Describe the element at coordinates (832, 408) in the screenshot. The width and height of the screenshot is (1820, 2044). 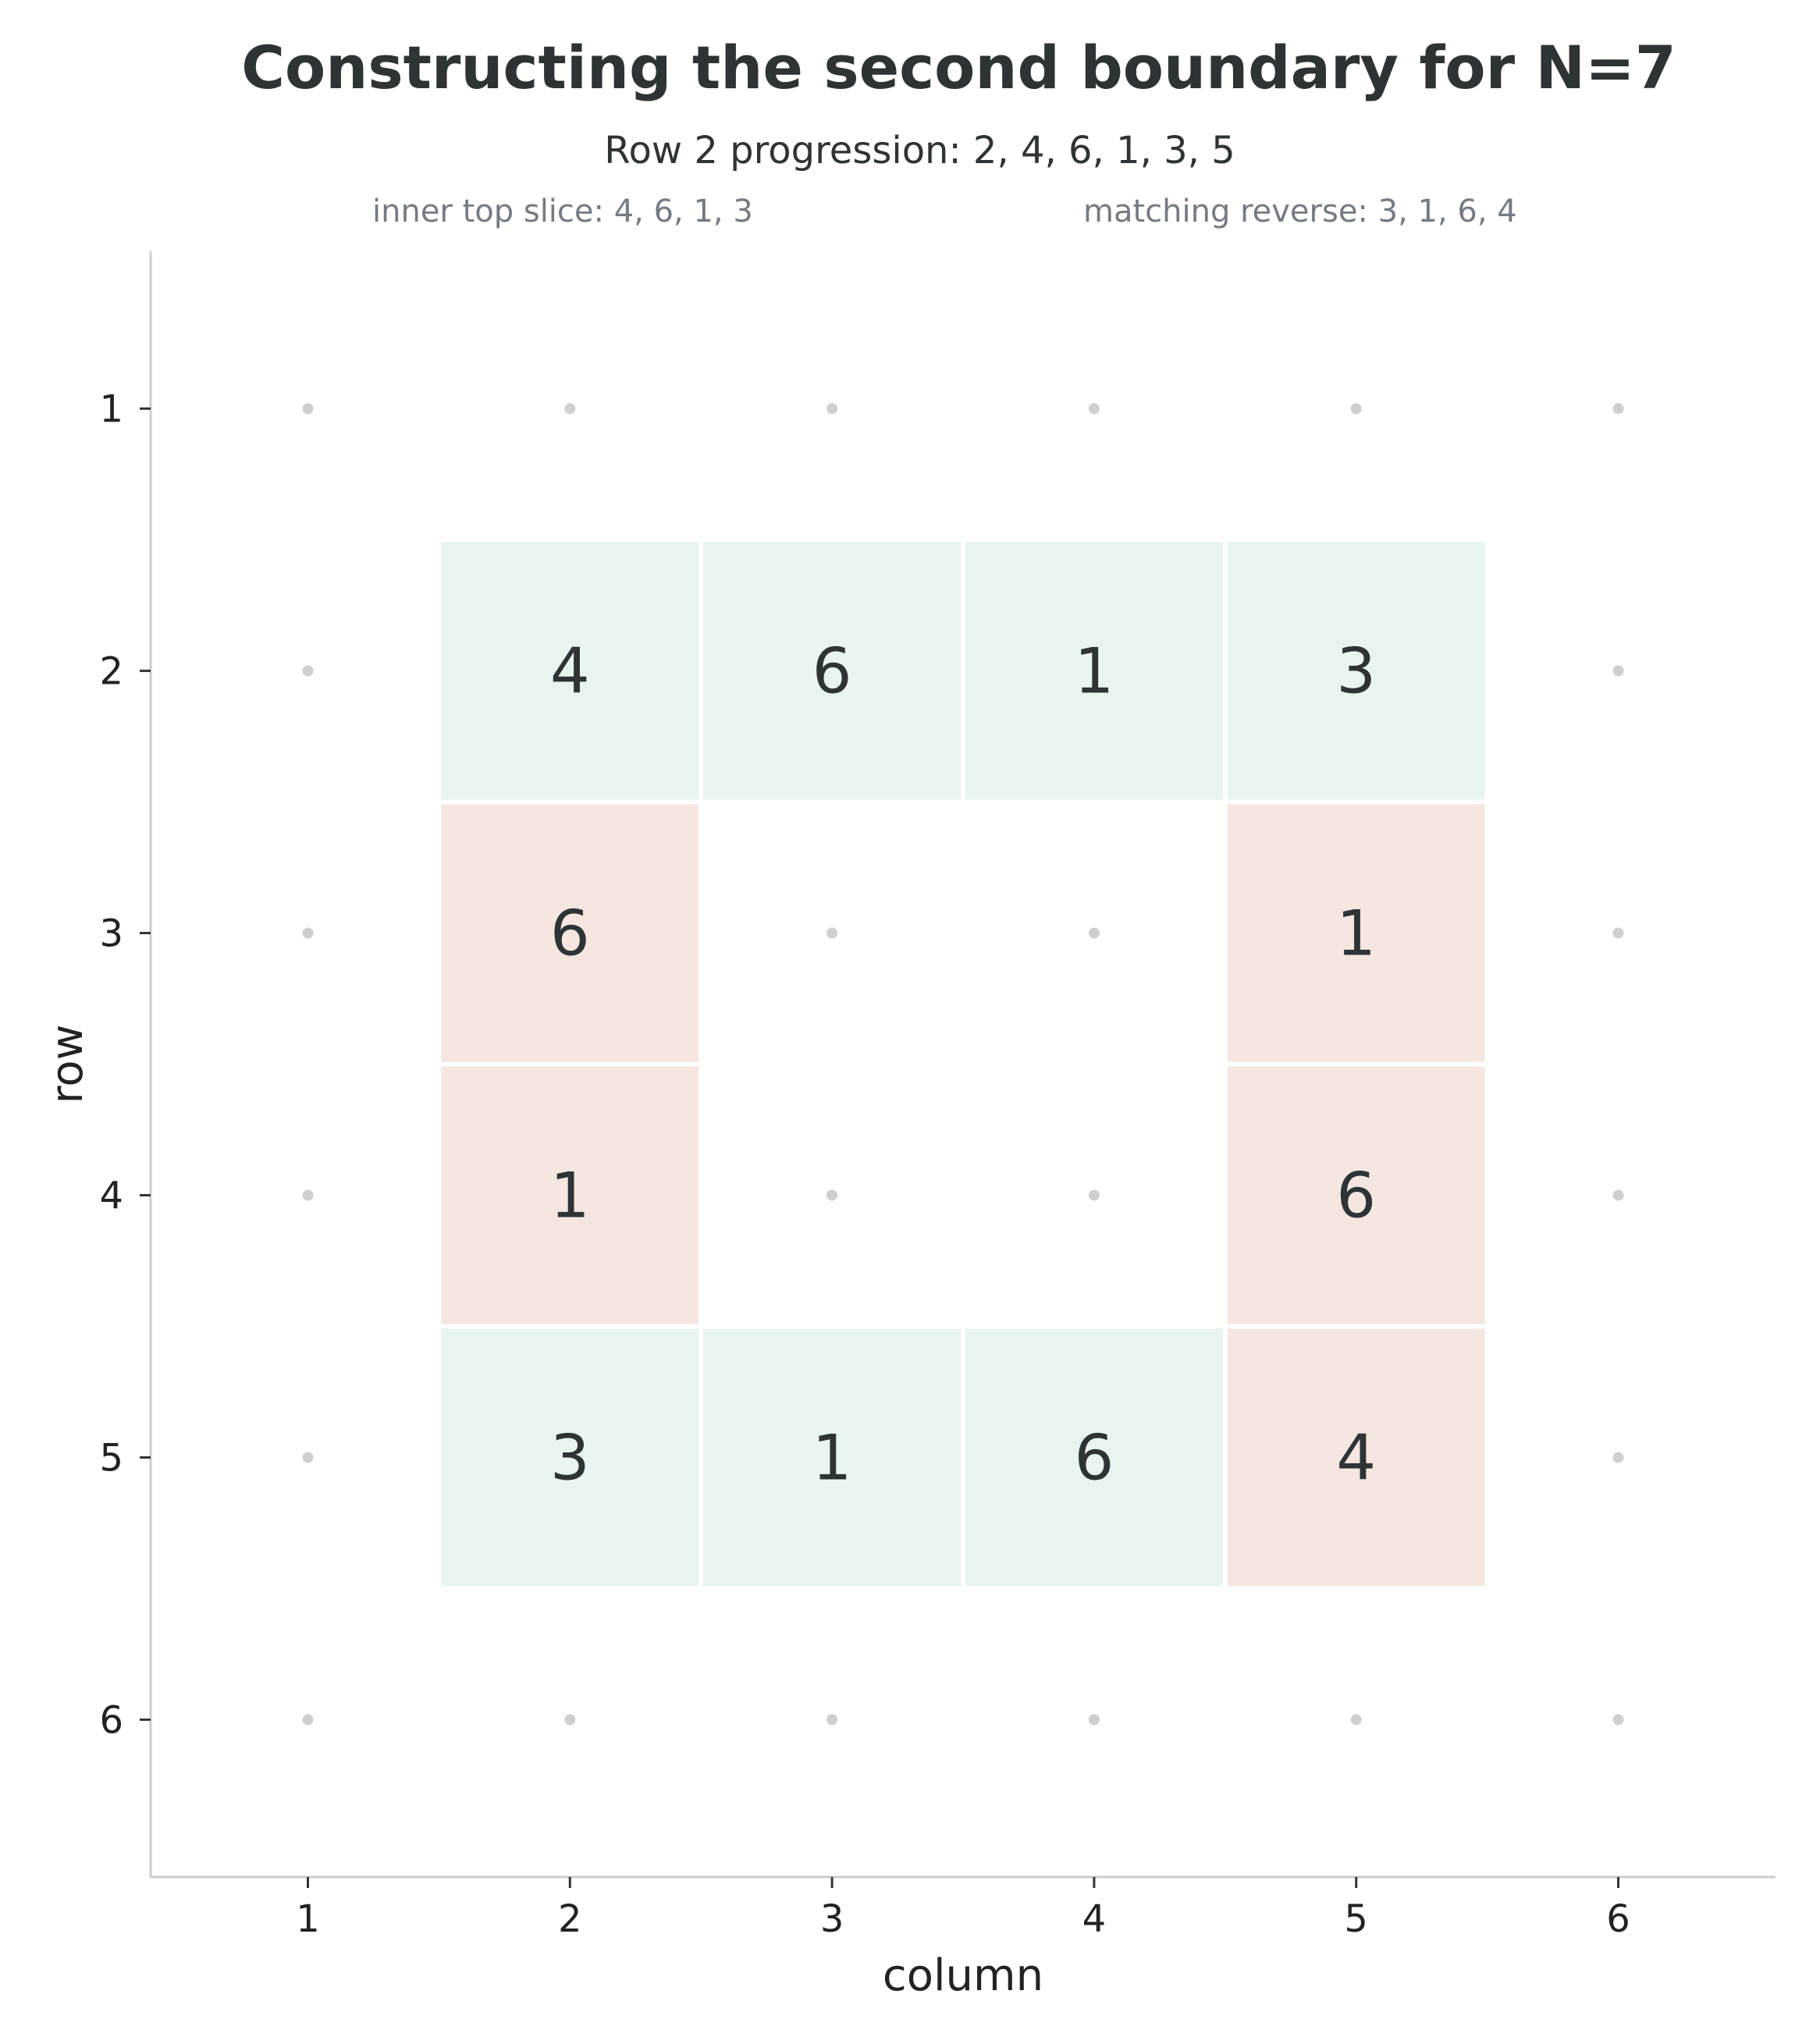
I see `empty-dot-r1-c3` at that location.